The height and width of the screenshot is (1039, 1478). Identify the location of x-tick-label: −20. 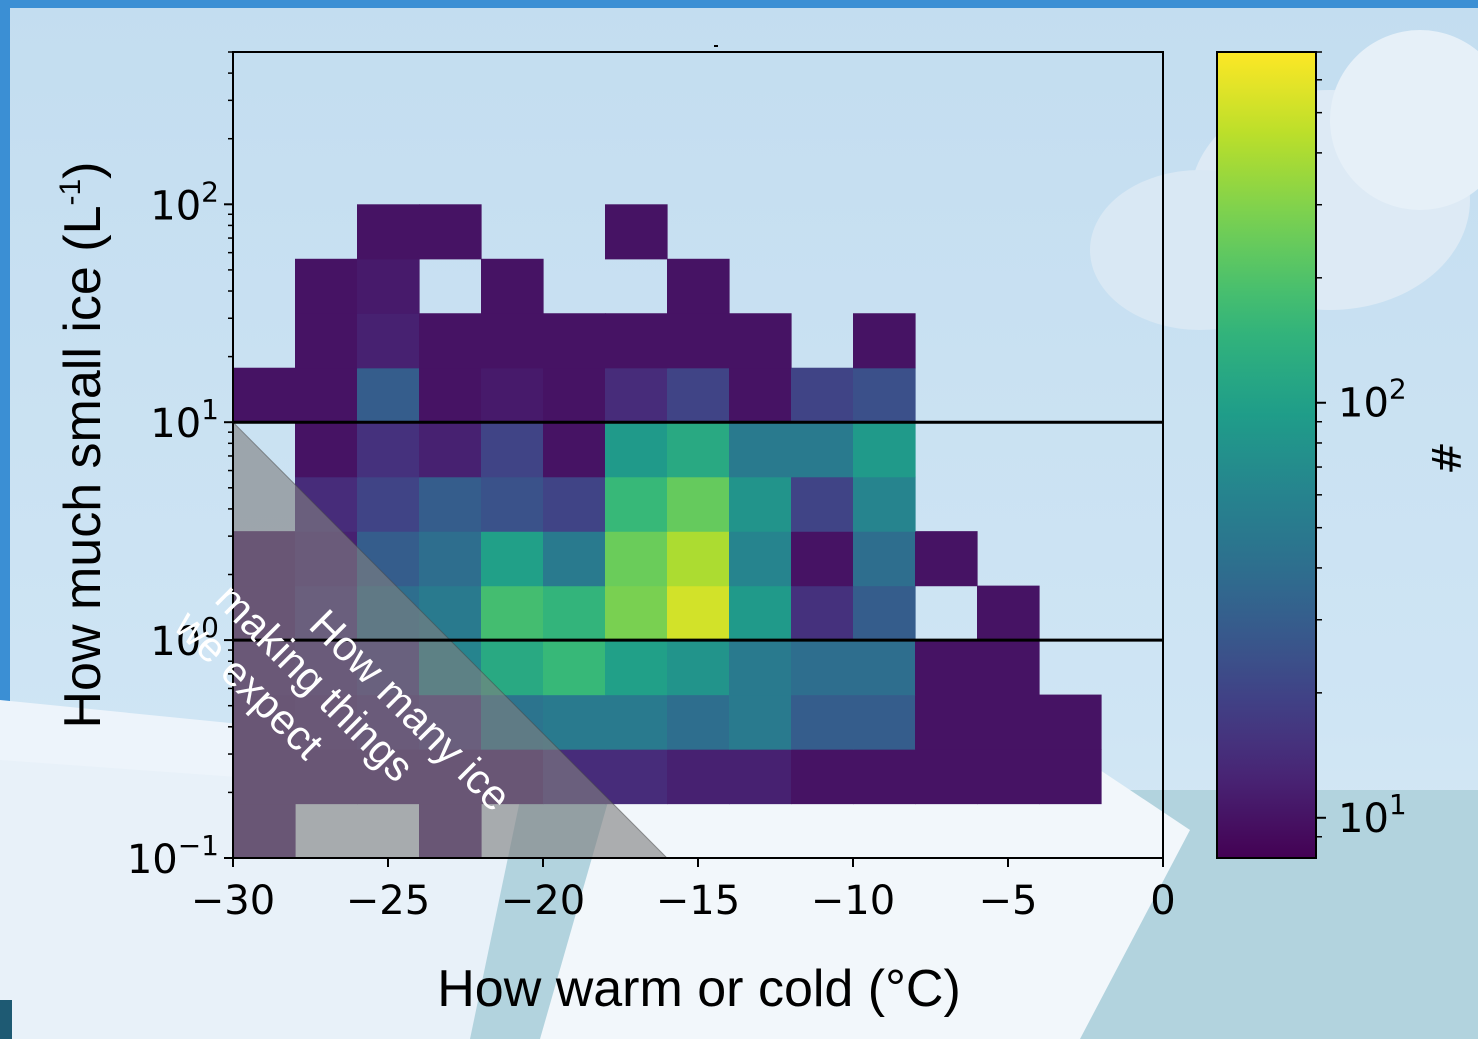
(543, 901).